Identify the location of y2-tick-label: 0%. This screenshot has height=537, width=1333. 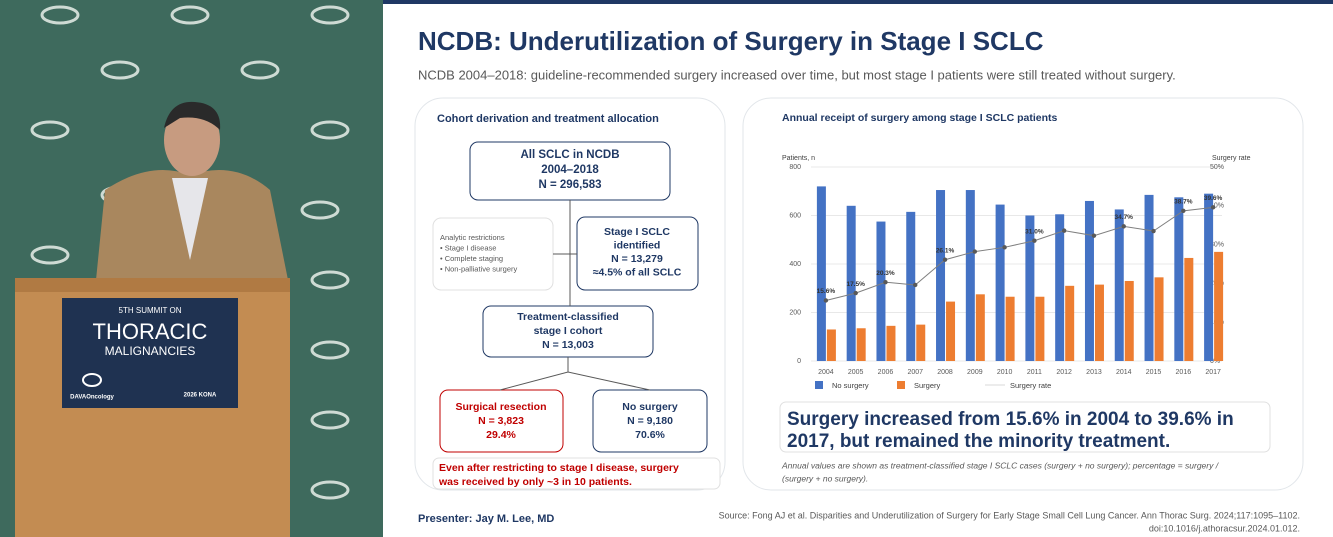
(1215, 361).